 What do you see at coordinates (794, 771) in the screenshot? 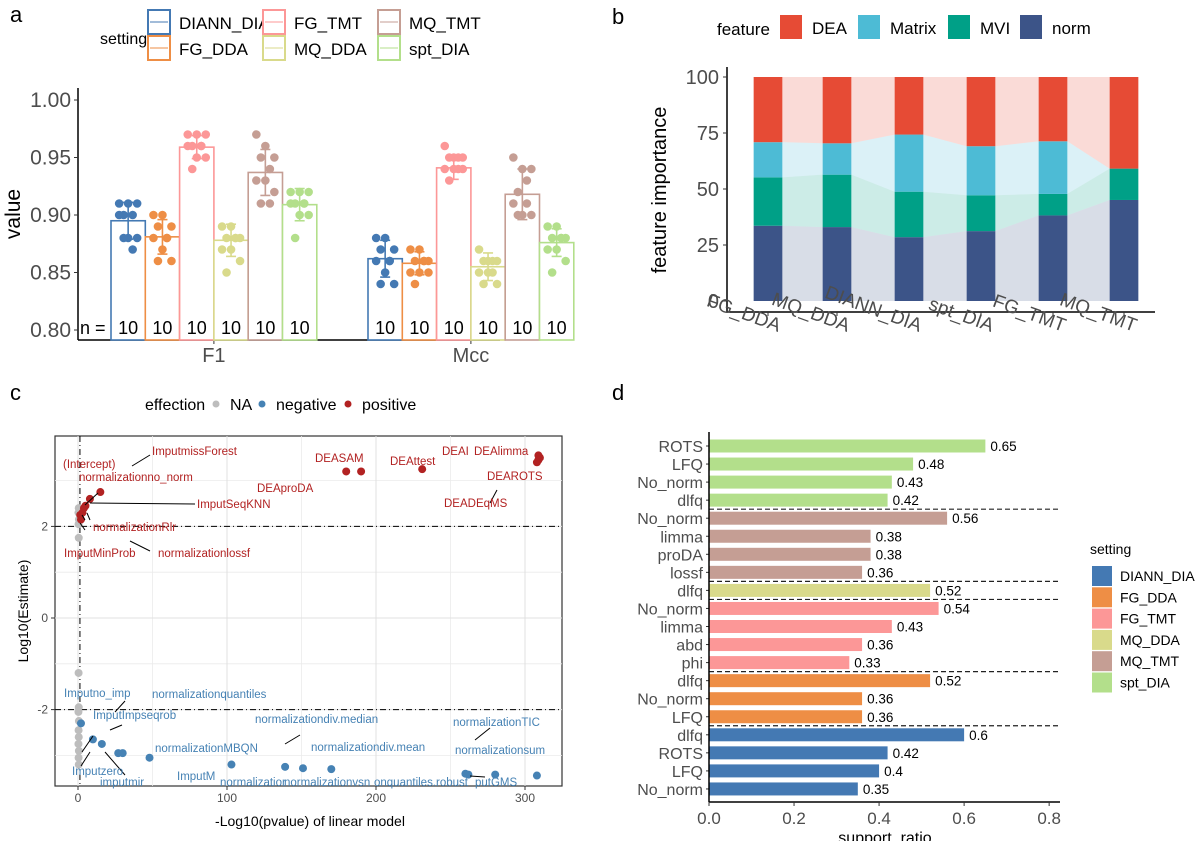
I see `bar-DIANN_DIA-LFQ` at bounding box center [794, 771].